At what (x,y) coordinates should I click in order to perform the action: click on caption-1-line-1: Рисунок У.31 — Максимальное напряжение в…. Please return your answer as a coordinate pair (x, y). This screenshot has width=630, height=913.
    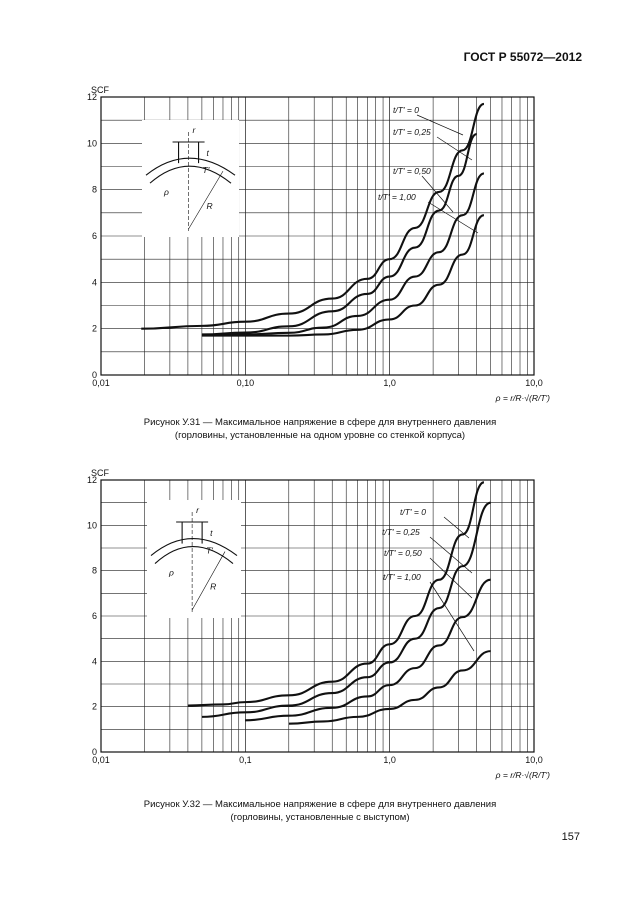
    Looking at the image, I should click on (320, 422).